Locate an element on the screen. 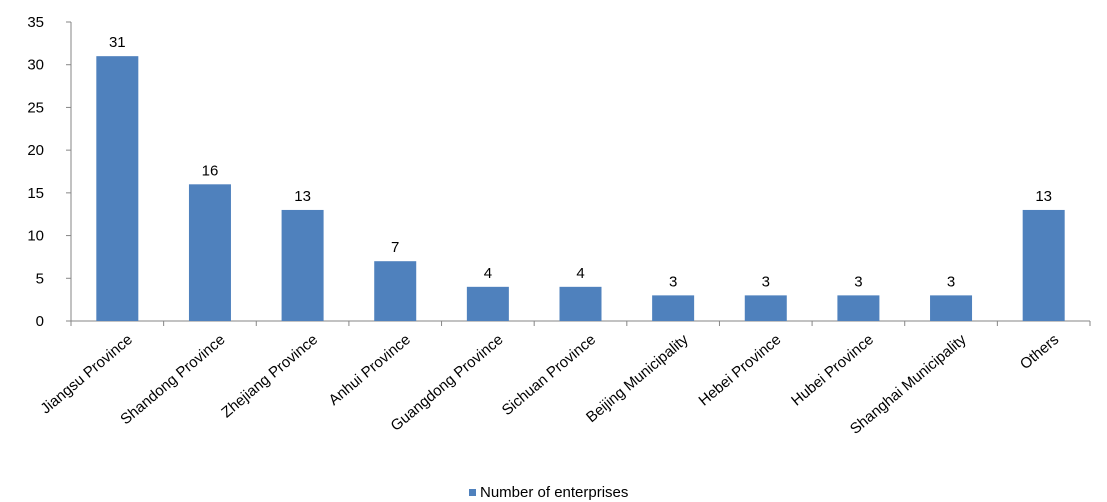 The image size is (1107, 502). y-tick-label: 10 is located at coordinates (35, 236).